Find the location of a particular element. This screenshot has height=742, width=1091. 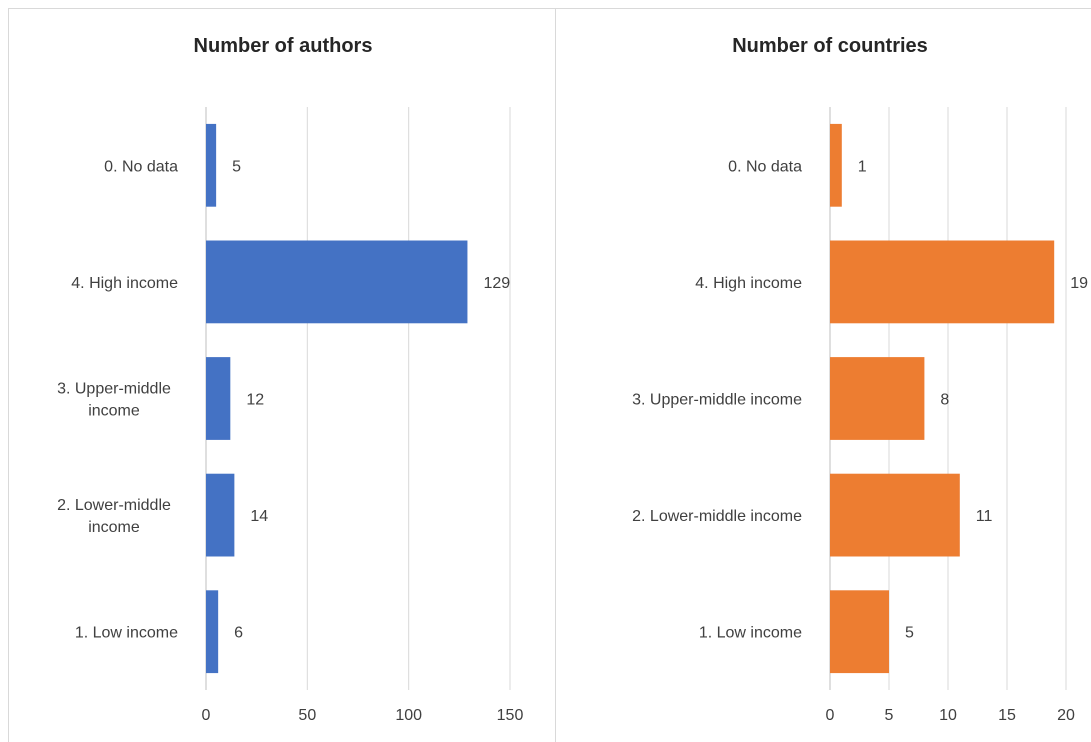

data-label-authors-1: 129 is located at coordinates (496, 283).